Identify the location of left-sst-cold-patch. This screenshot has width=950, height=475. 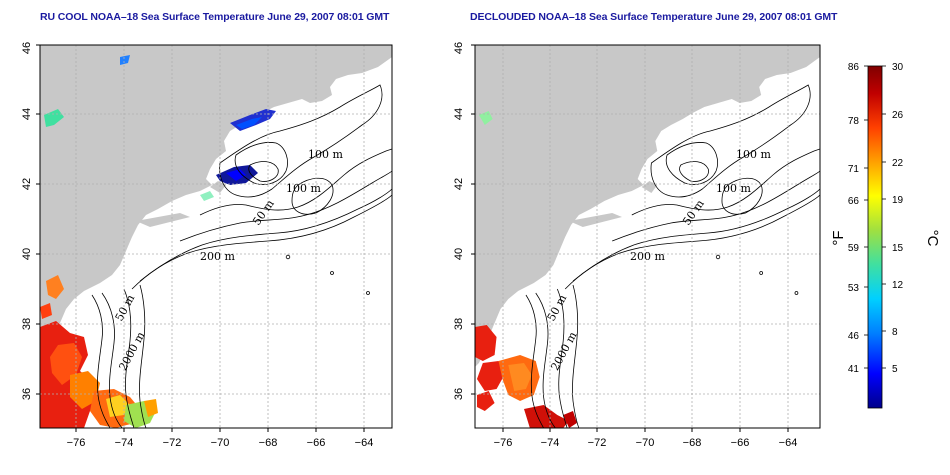
(160, 128).